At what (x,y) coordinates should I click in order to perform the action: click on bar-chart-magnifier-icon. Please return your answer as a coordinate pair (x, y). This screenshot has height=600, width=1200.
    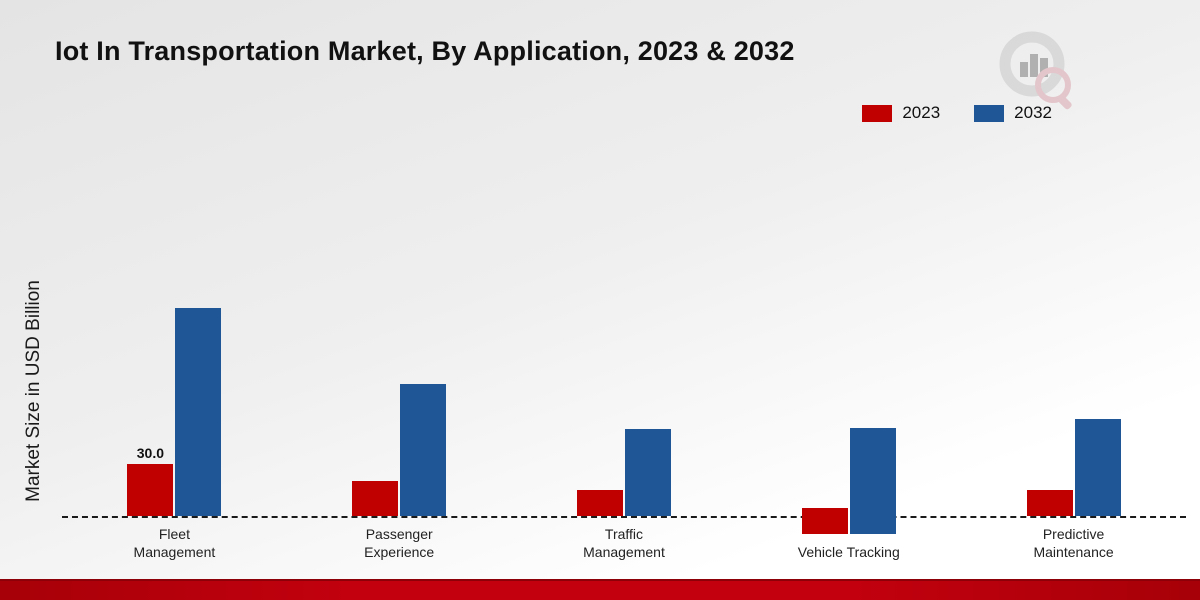
    Looking at the image, I should click on (1035, 70).